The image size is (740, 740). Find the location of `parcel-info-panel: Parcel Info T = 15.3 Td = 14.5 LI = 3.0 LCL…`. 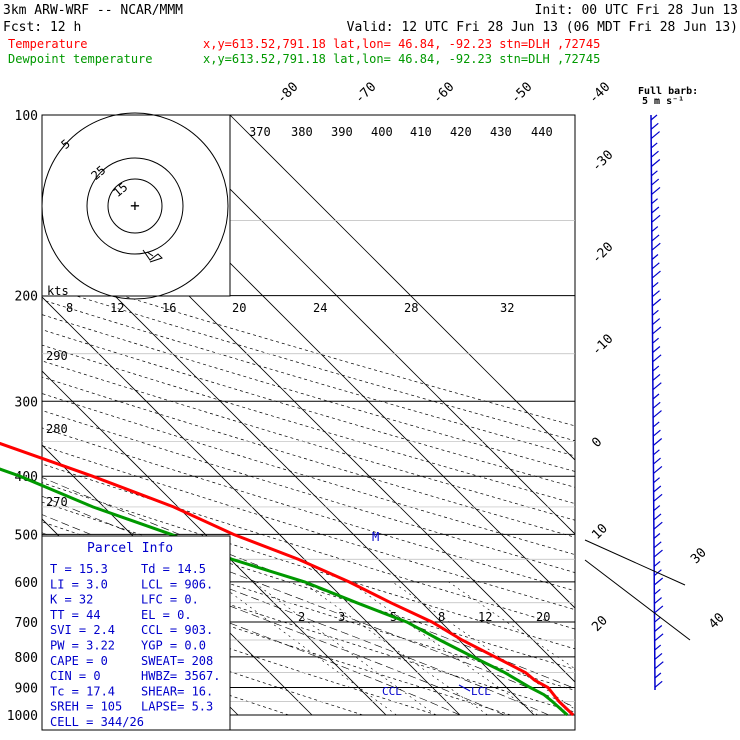

parcel-info-panel: Parcel Info T = 15.3 Td = 14.5 LI = 3.0 LCL… is located at coordinates (136, 633).